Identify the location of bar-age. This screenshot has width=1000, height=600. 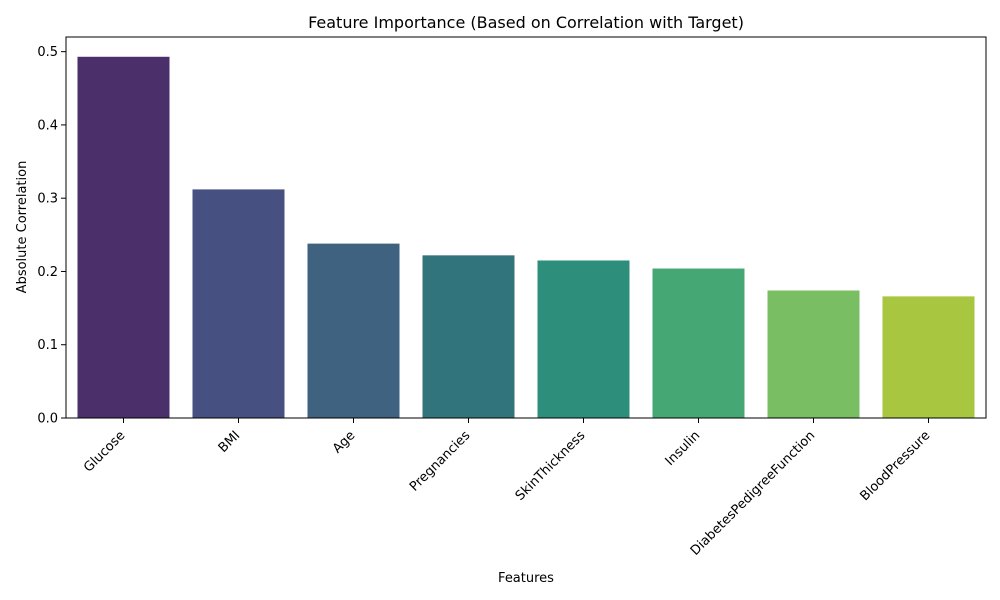
(353, 330).